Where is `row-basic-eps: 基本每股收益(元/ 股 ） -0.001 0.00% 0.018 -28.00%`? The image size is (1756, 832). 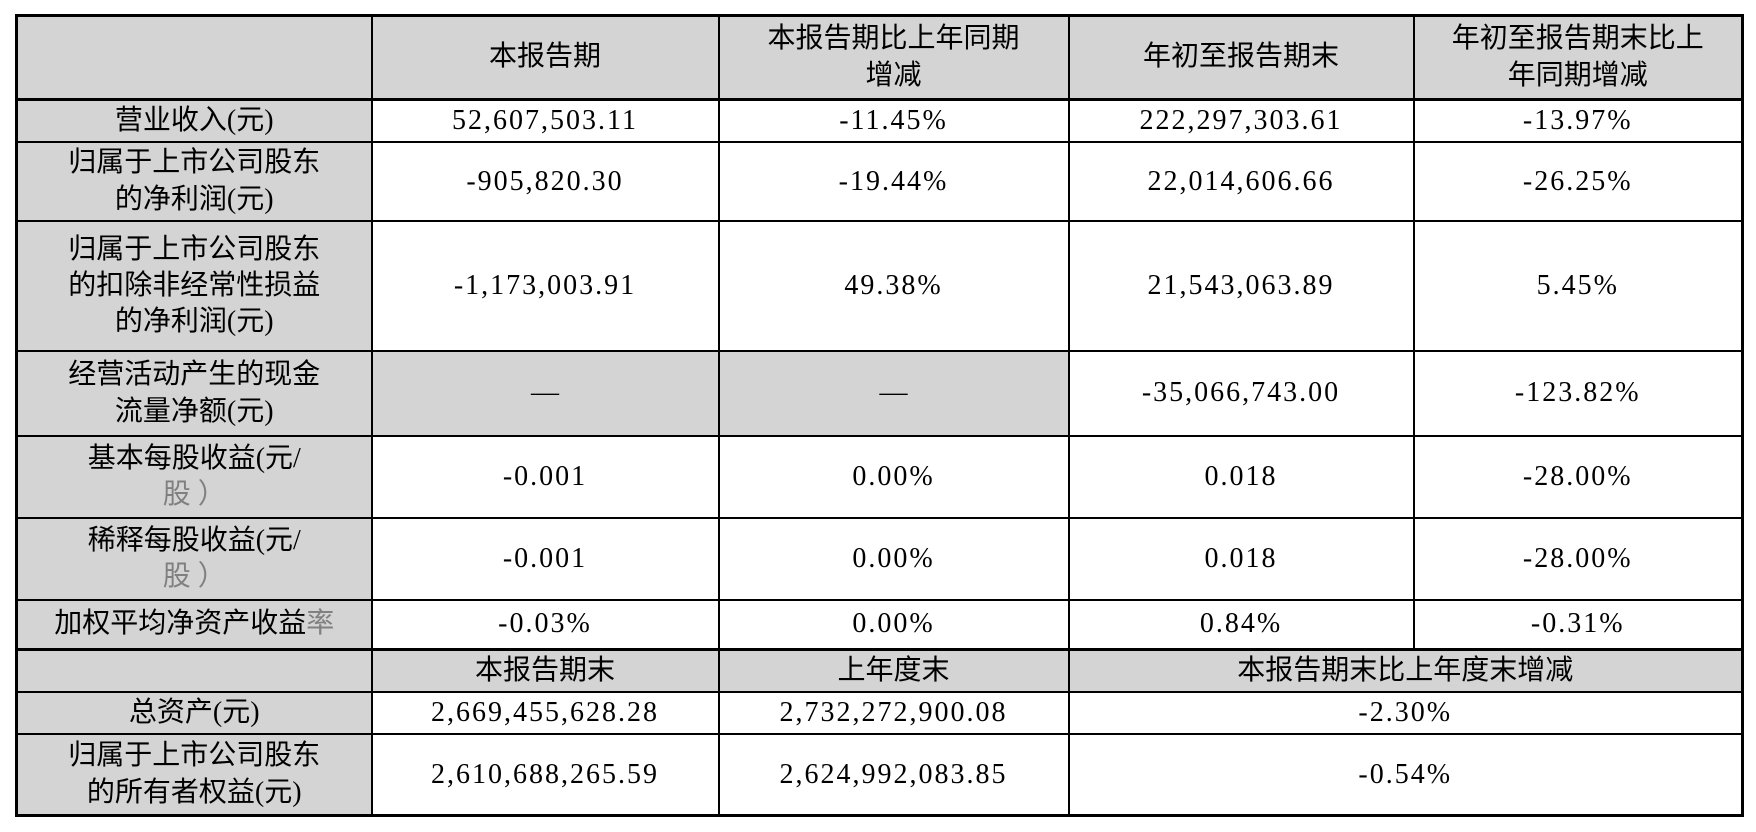
row-basic-eps: 基本每股收益(元/ 股 ） -0.001 0.00% 0.018 -28.00% is located at coordinates (879, 477).